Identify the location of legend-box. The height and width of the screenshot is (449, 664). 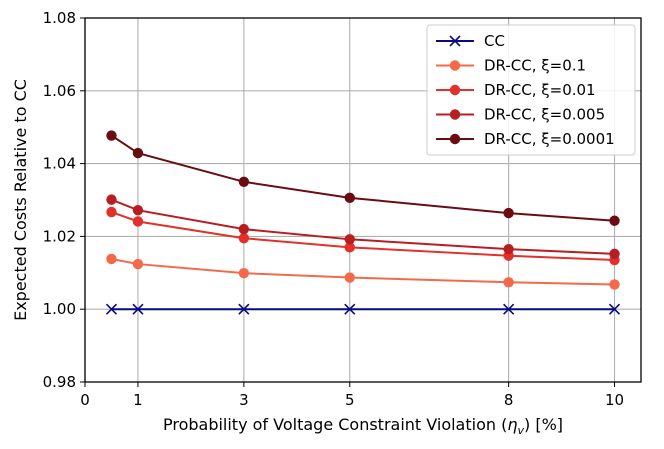
(531, 90).